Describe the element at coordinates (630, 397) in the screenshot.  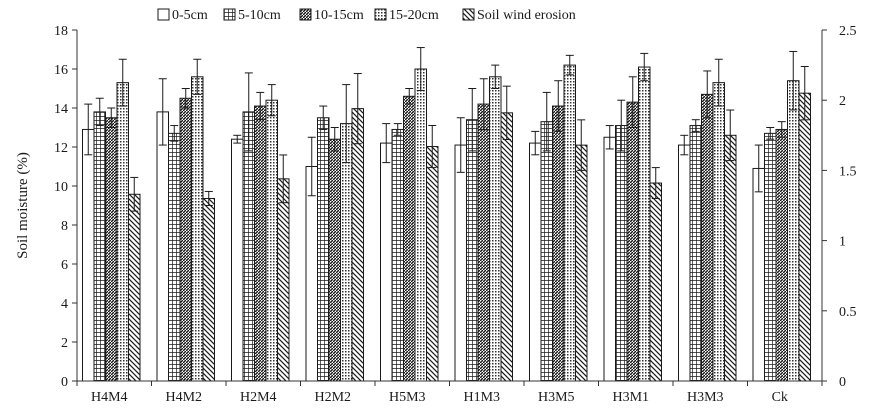
I see `x-tick-label: H3M1` at that location.